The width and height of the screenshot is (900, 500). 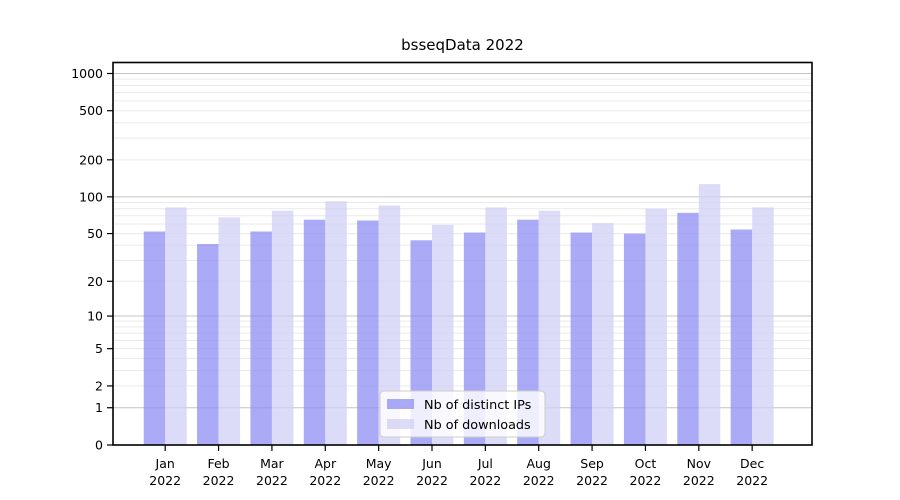 I want to click on legend-label: Nb of distinct IPs, so click(x=478, y=405).